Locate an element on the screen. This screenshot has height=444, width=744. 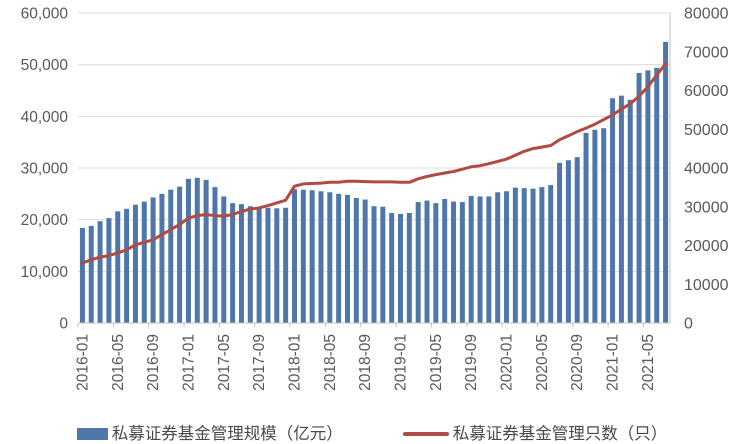
y-left-axis-label: 60,000 is located at coordinates (45, 14).